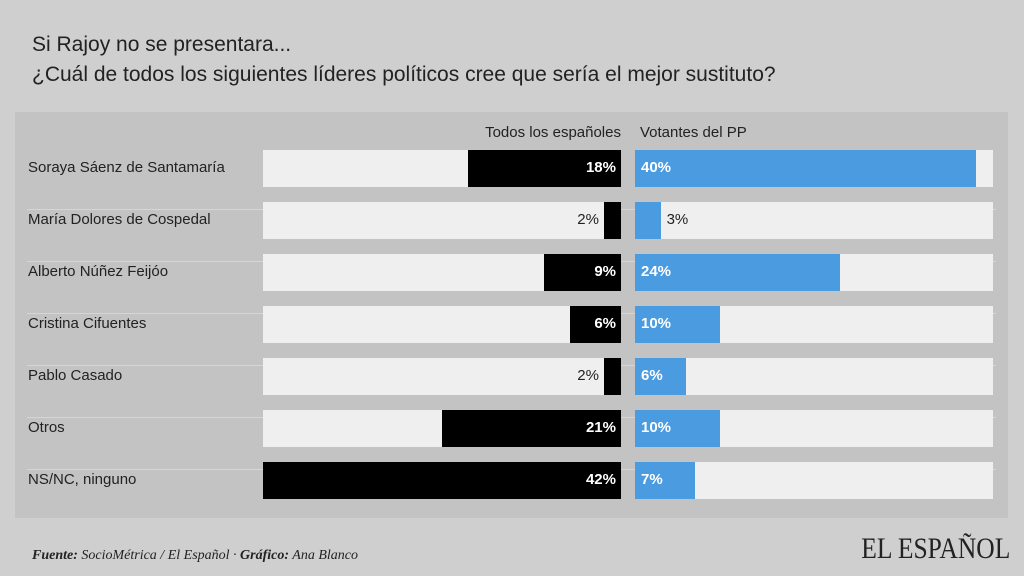 The image size is (1024, 576). I want to click on value-label-left: 6%, so click(605, 323).